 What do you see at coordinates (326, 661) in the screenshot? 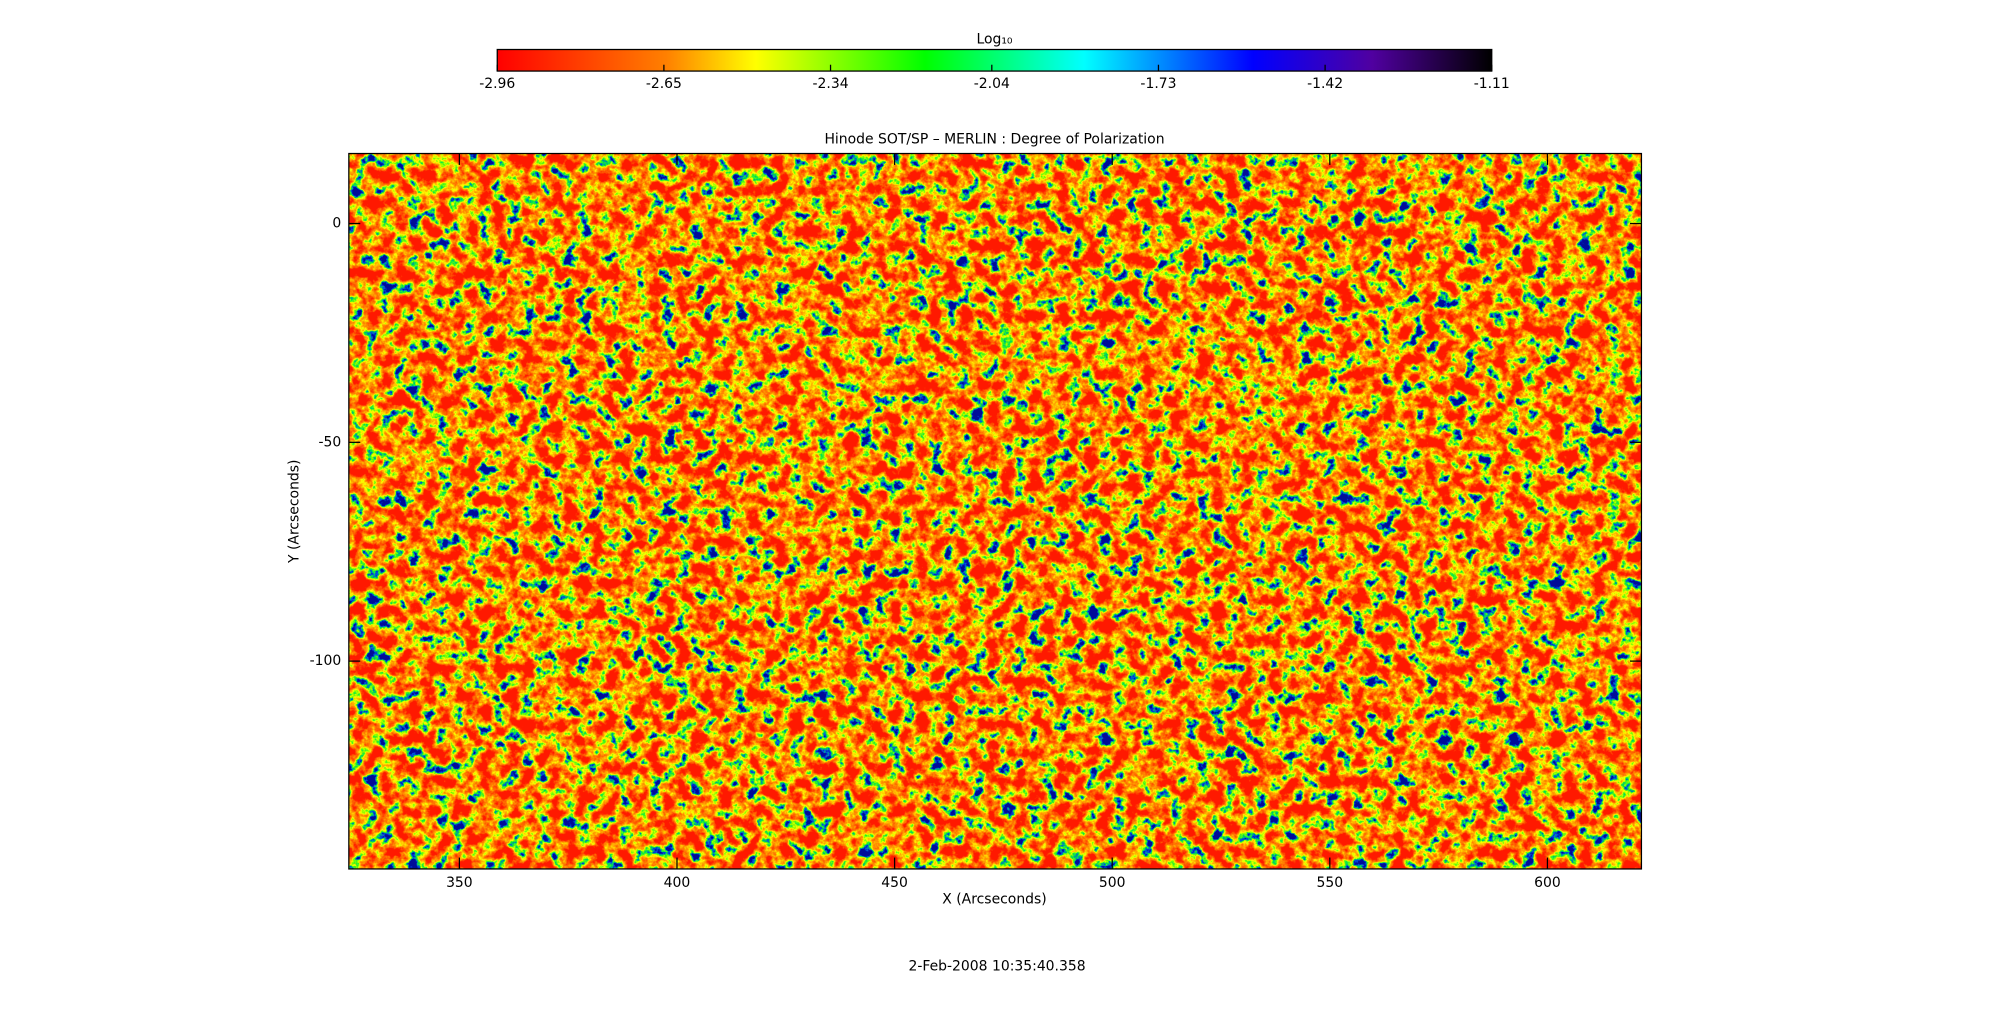
I see `y-tick-label: -100` at bounding box center [326, 661].